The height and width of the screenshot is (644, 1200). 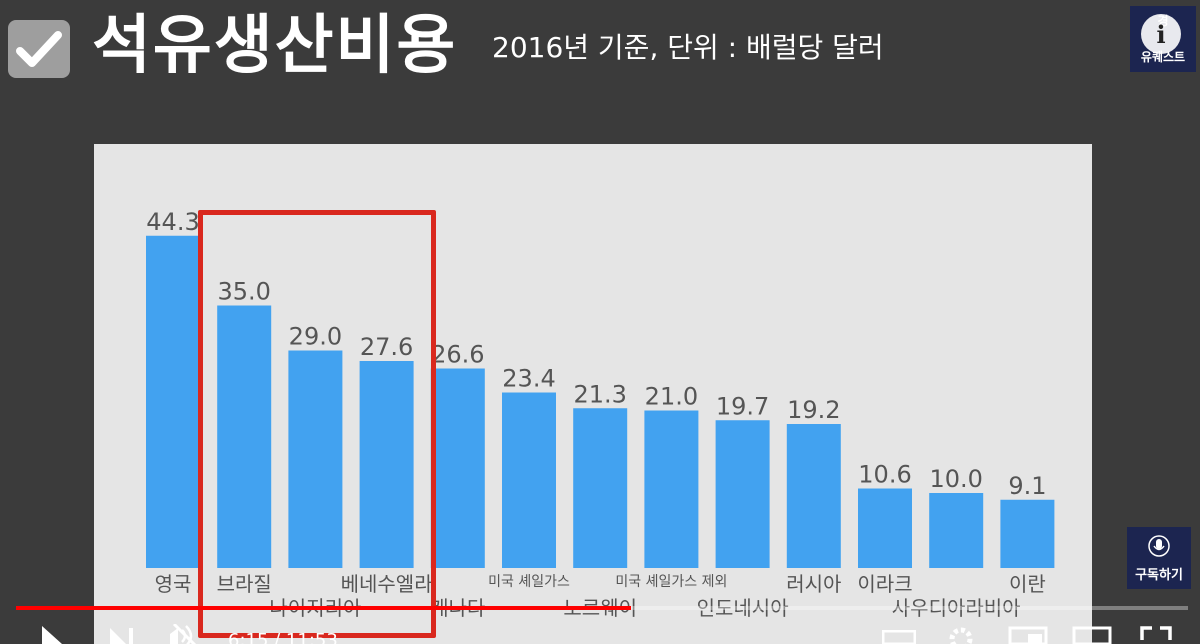 What do you see at coordinates (671, 397) in the screenshot?
I see `value-label-7: 21.0` at bounding box center [671, 397].